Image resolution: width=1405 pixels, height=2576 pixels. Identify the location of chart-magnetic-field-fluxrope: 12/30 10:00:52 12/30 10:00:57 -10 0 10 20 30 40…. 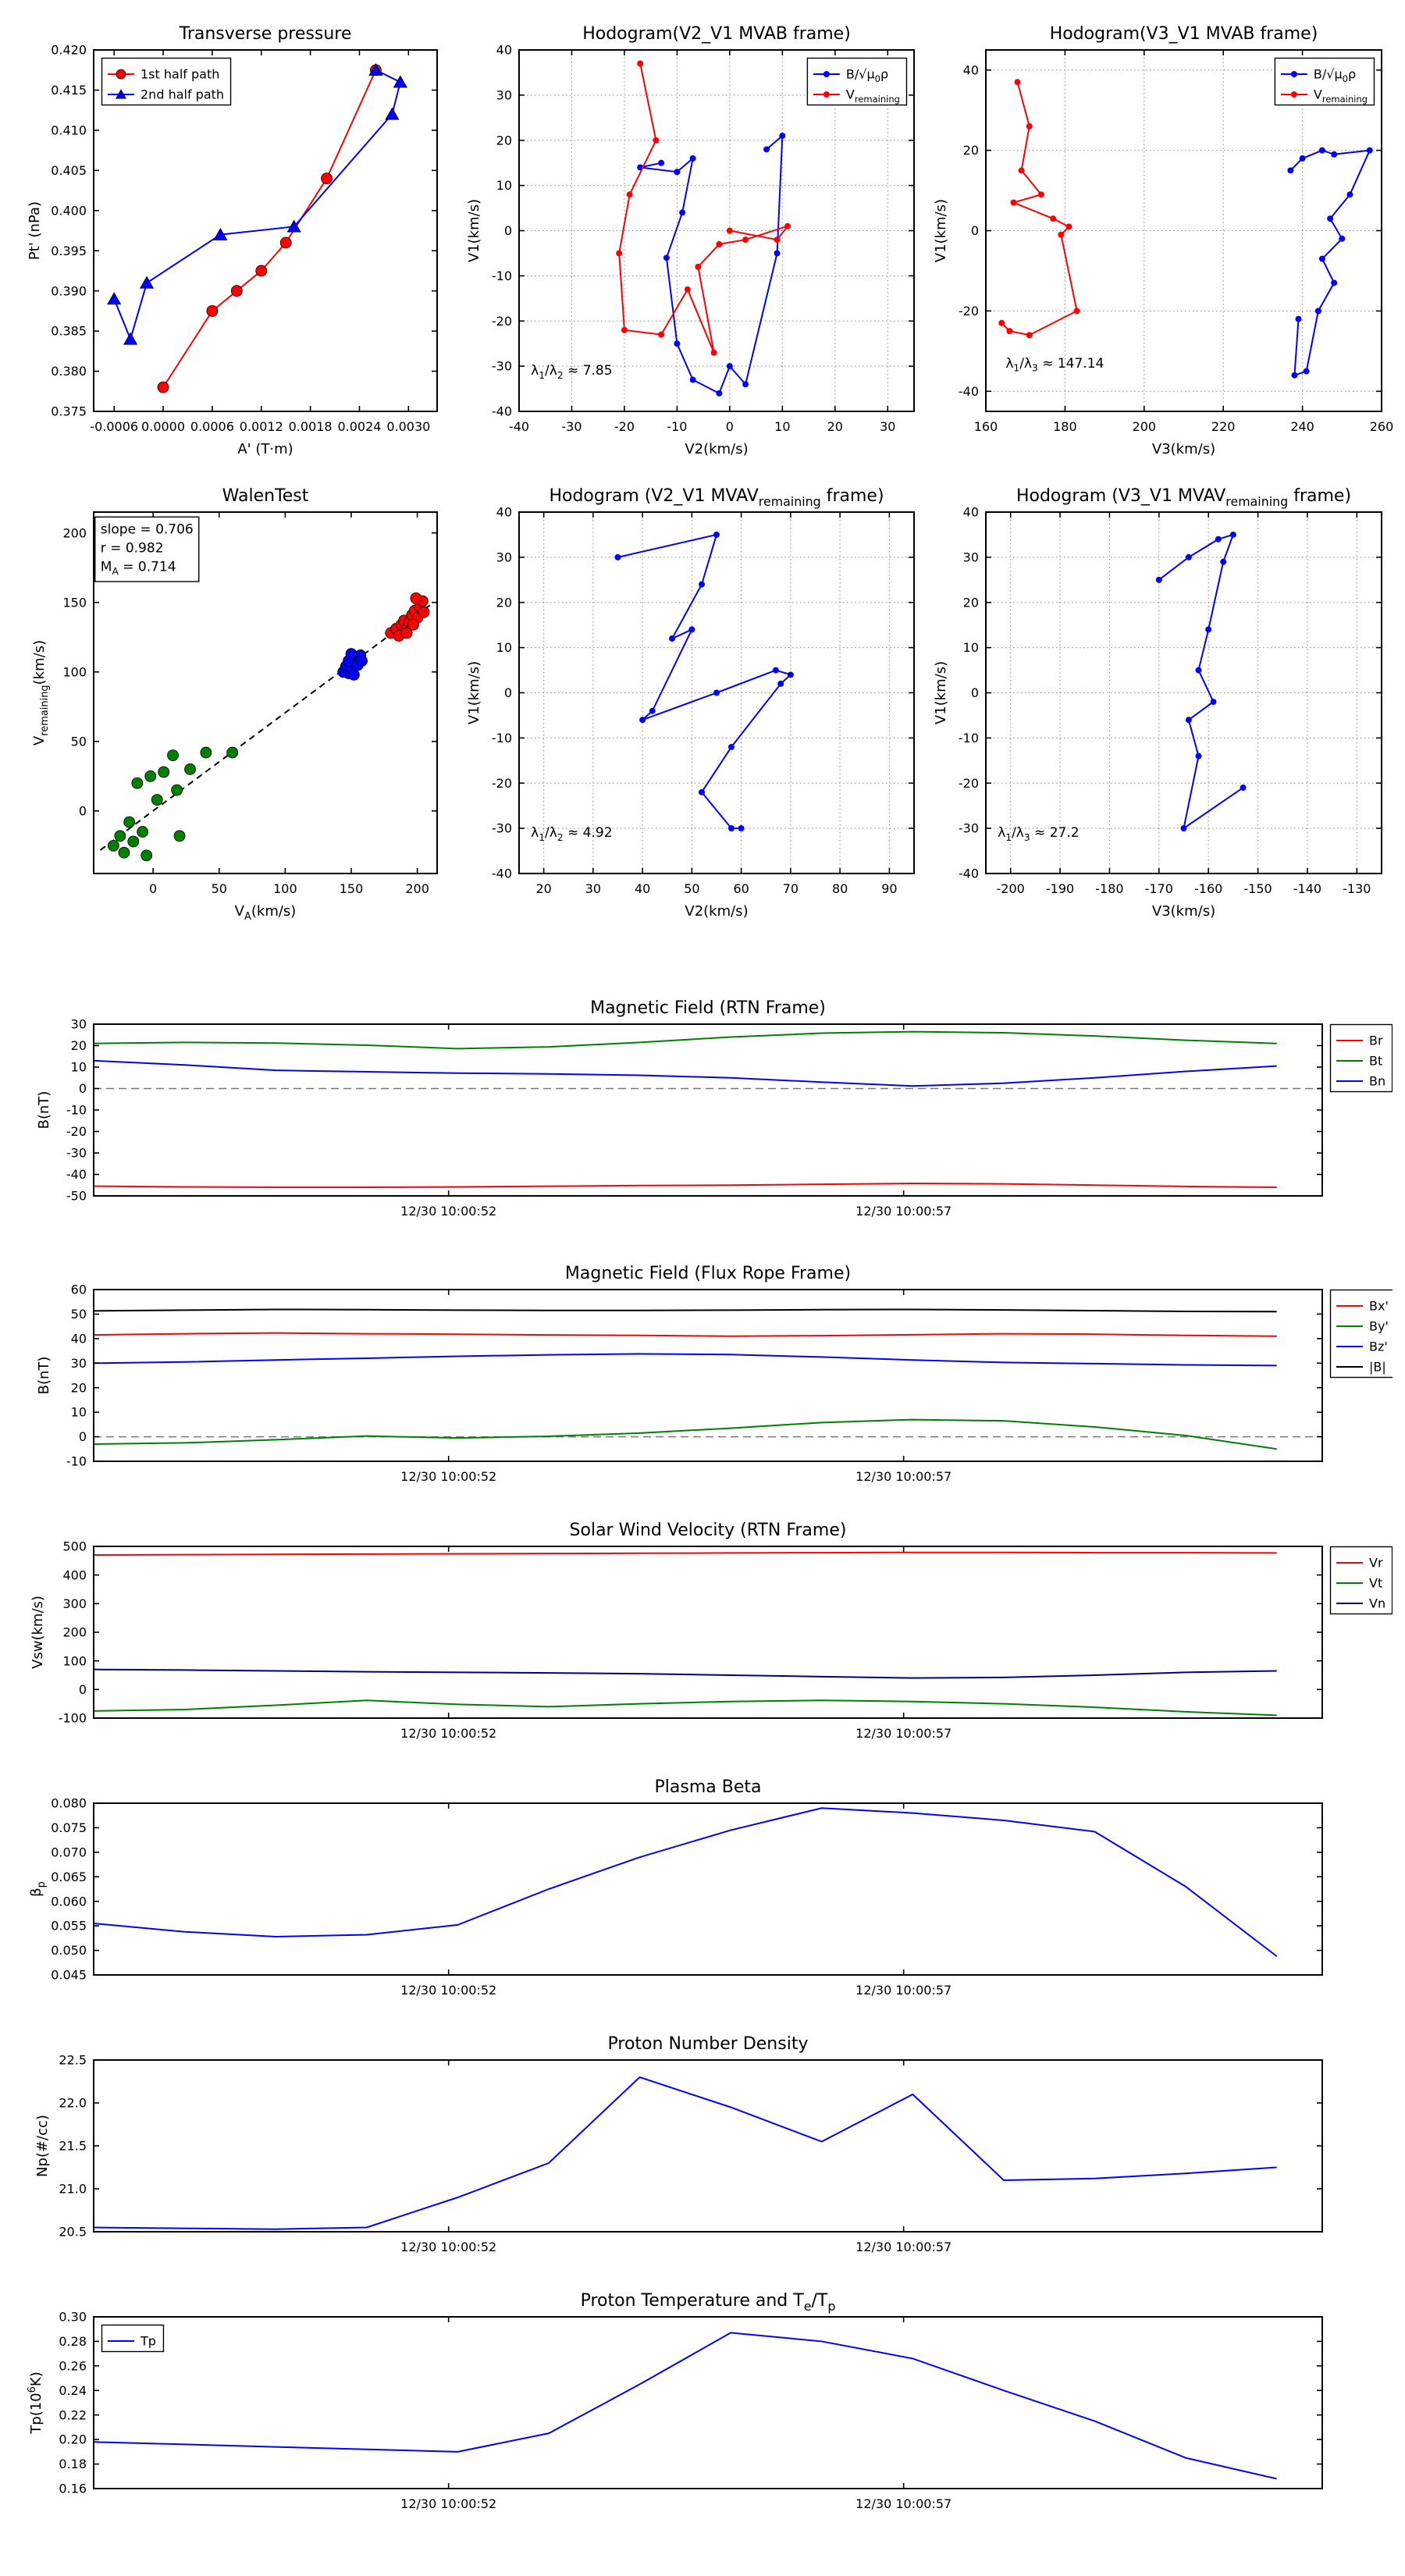
(712, 1376).